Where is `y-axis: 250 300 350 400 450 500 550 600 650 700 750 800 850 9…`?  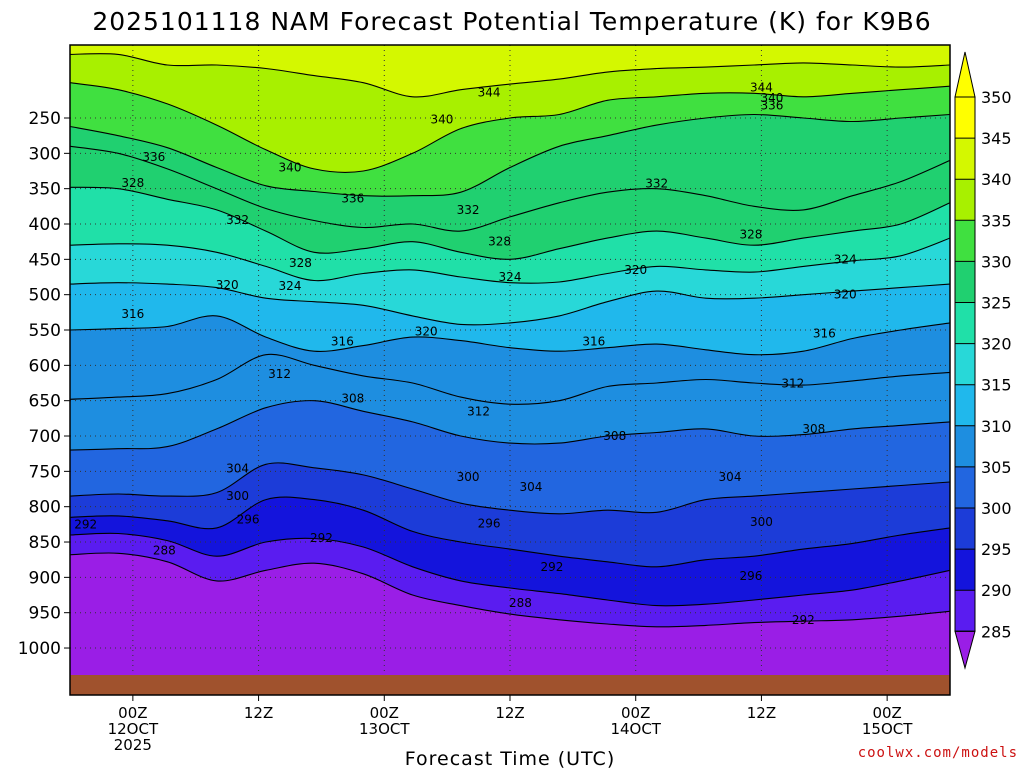 y-axis: 250 300 350 400 450 500 550 600 650 700 750 800 850 9… is located at coordinates (44, 384).